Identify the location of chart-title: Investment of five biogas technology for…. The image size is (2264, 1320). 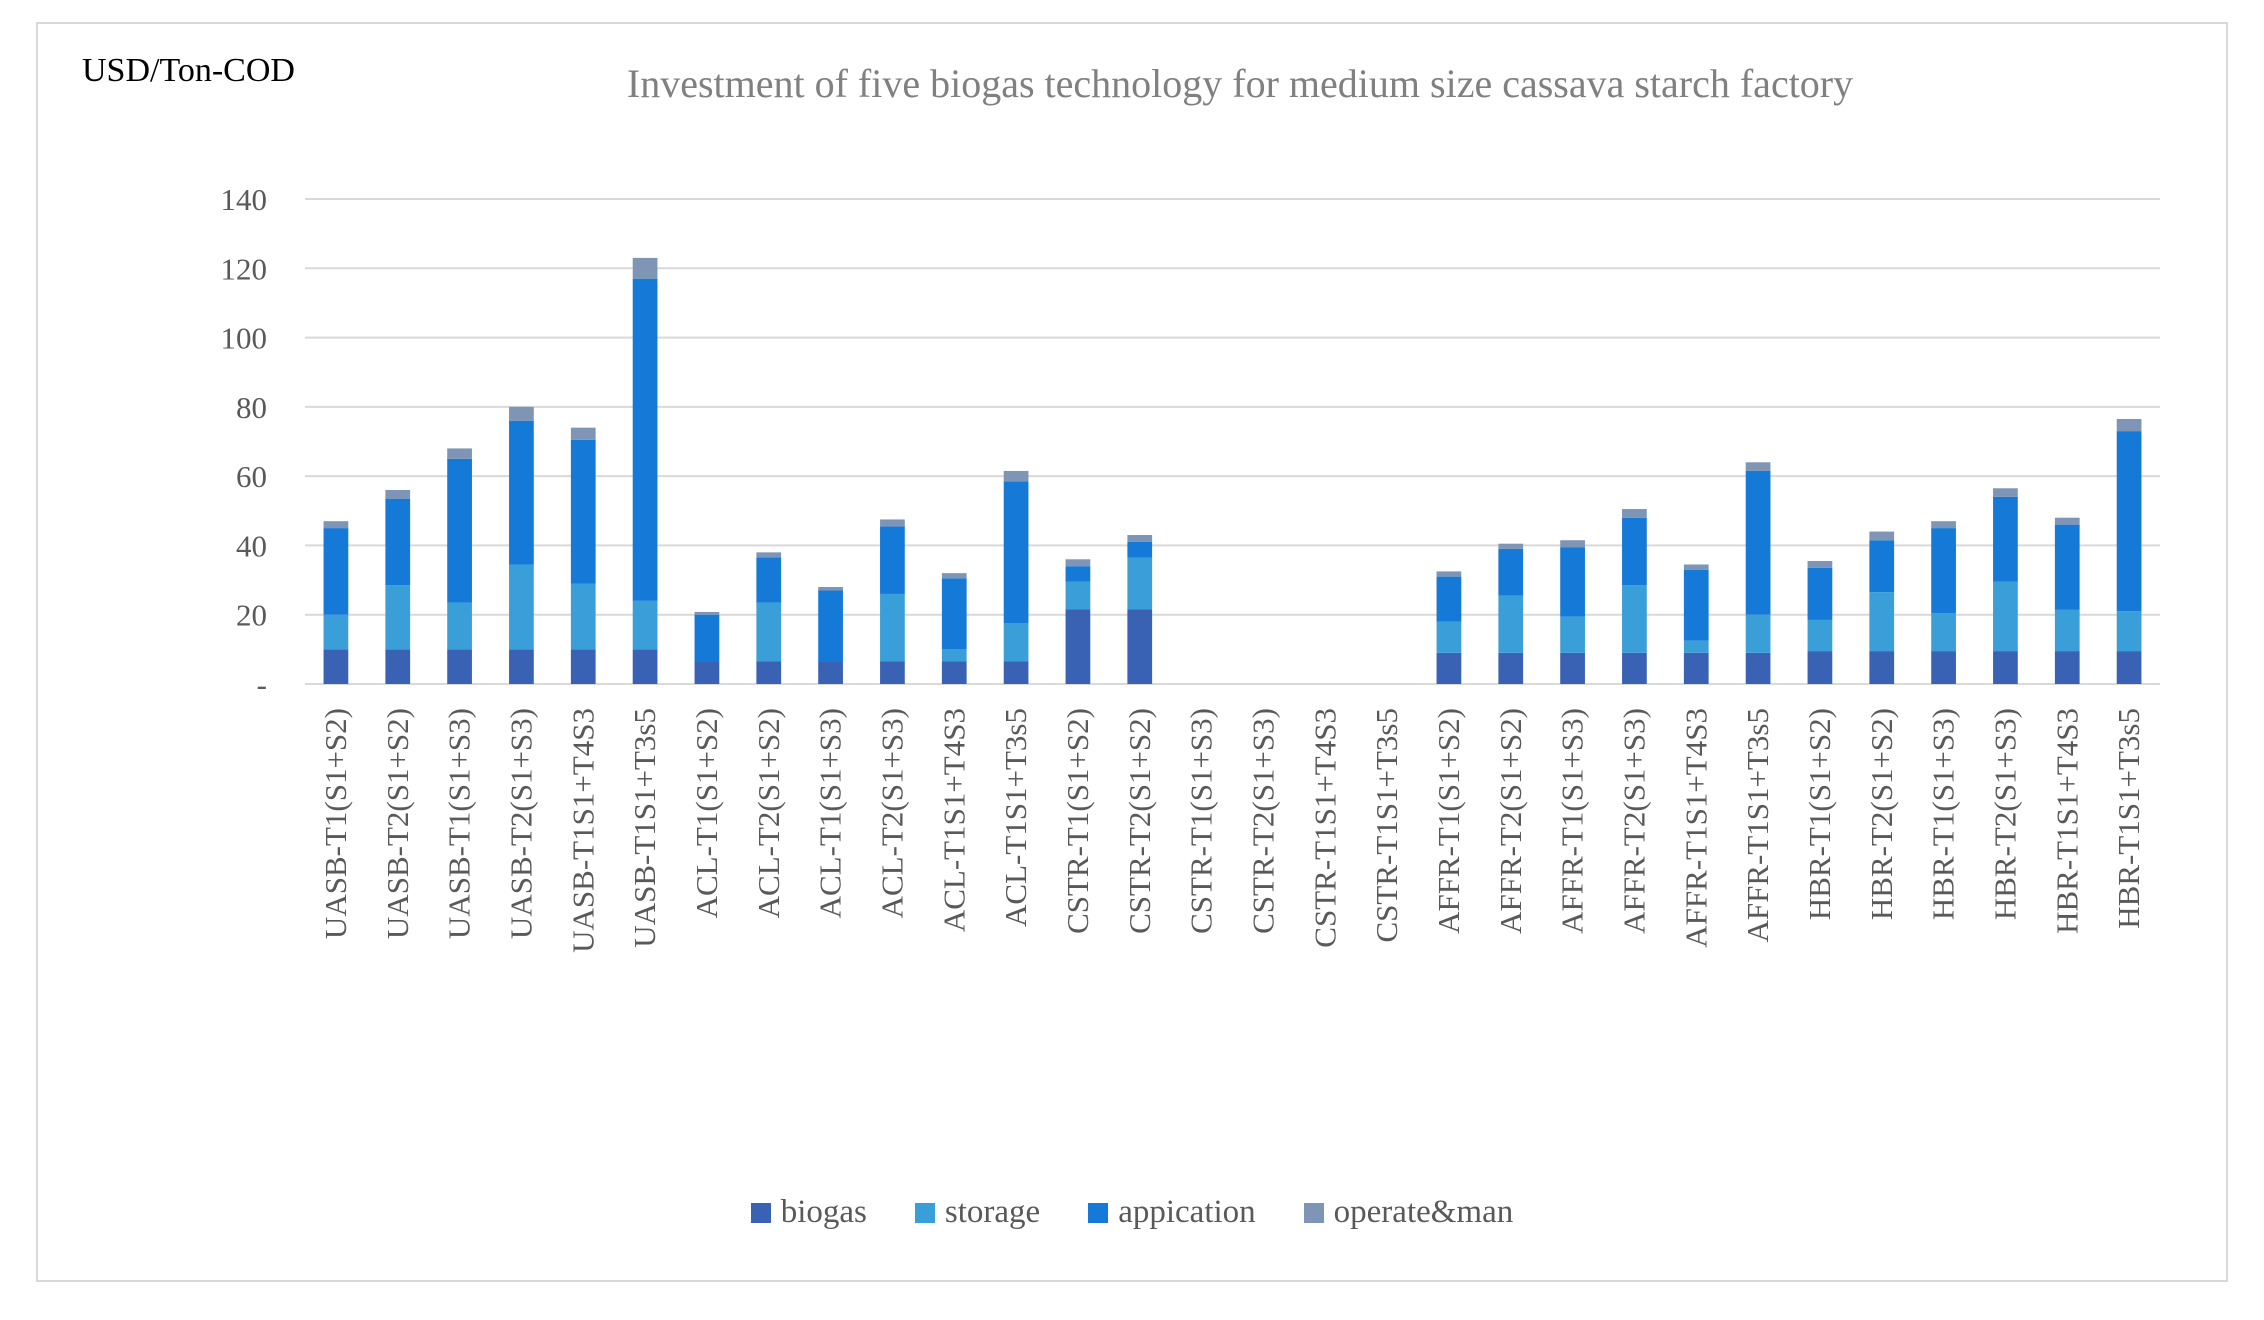
(1240, 83).